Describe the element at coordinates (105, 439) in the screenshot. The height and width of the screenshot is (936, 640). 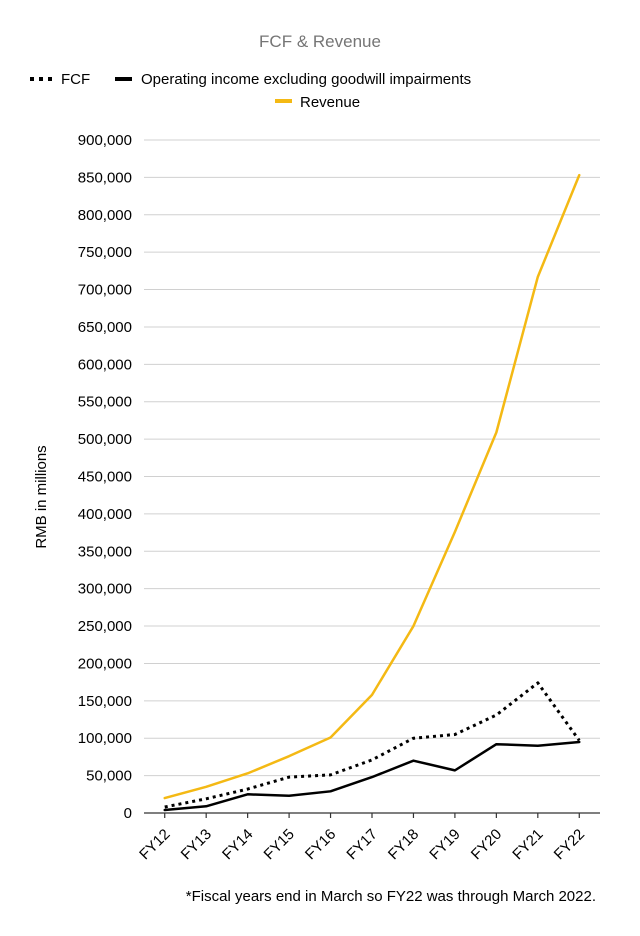
I see `y-tick-label: 500,000` at that location.